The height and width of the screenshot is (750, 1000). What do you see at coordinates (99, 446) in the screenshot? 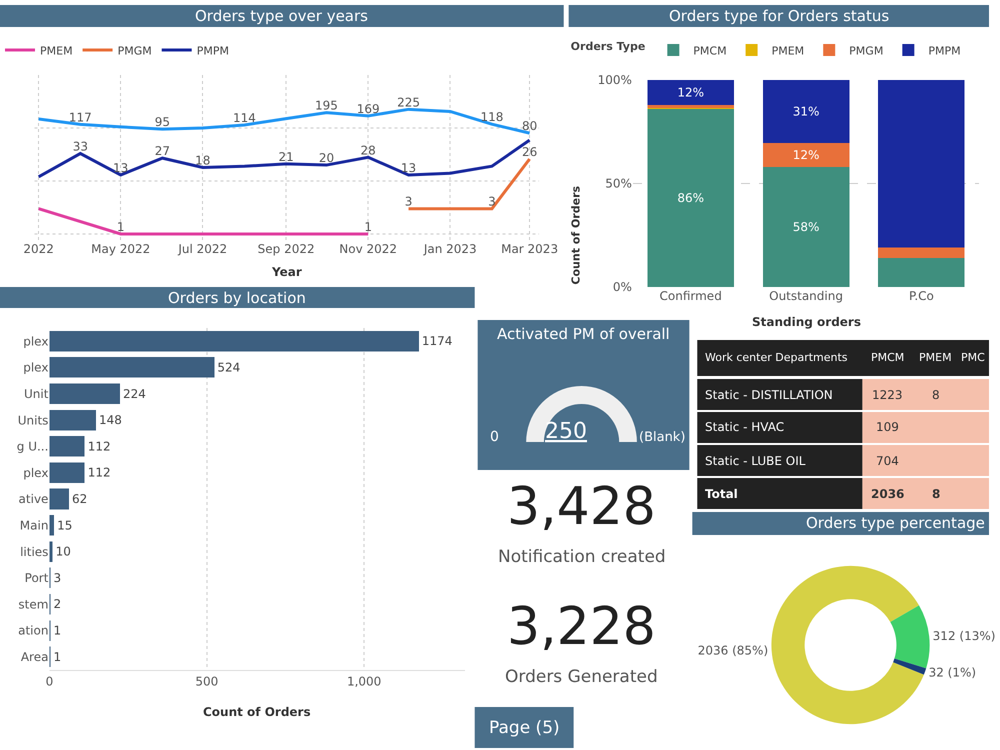
I see `data-label: 112` at bounding box center [99, 446].